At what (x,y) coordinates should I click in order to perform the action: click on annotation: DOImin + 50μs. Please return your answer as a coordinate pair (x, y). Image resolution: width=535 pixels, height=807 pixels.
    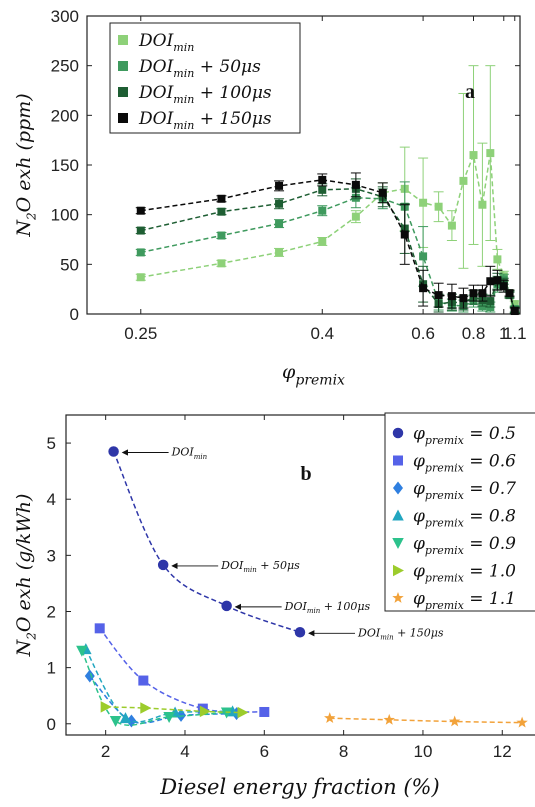
    Looking at the image, I should click on (235, 566).